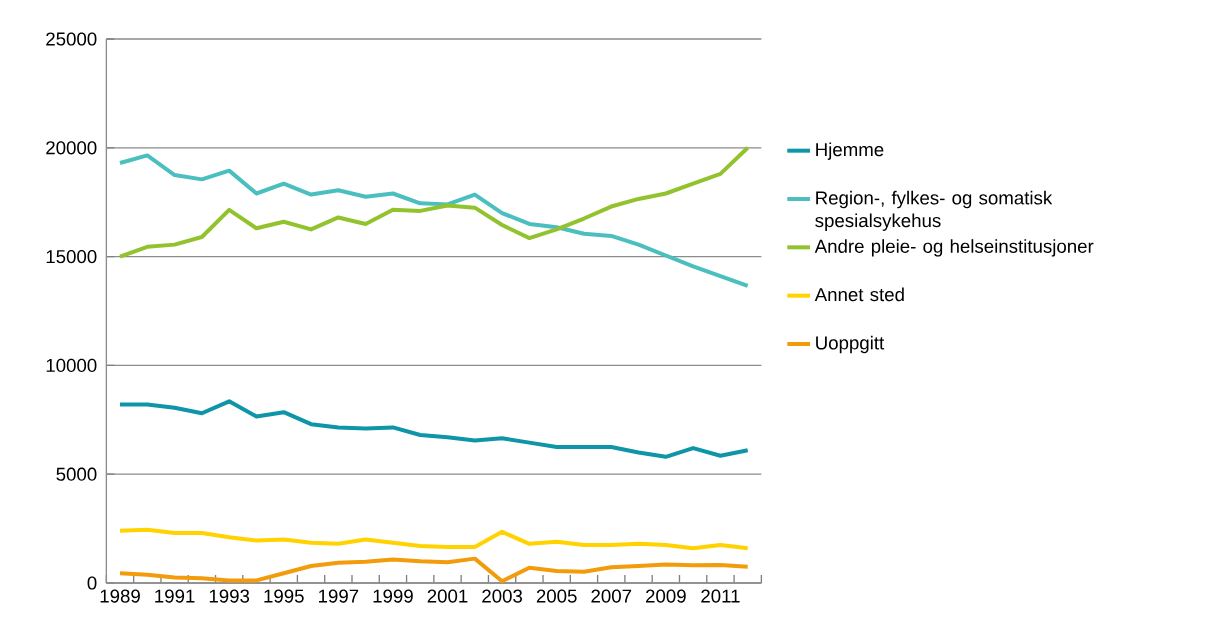 This screenshot has width=1209, height=644. I want to click on x-tick-label: 2009, so click(666, 596).